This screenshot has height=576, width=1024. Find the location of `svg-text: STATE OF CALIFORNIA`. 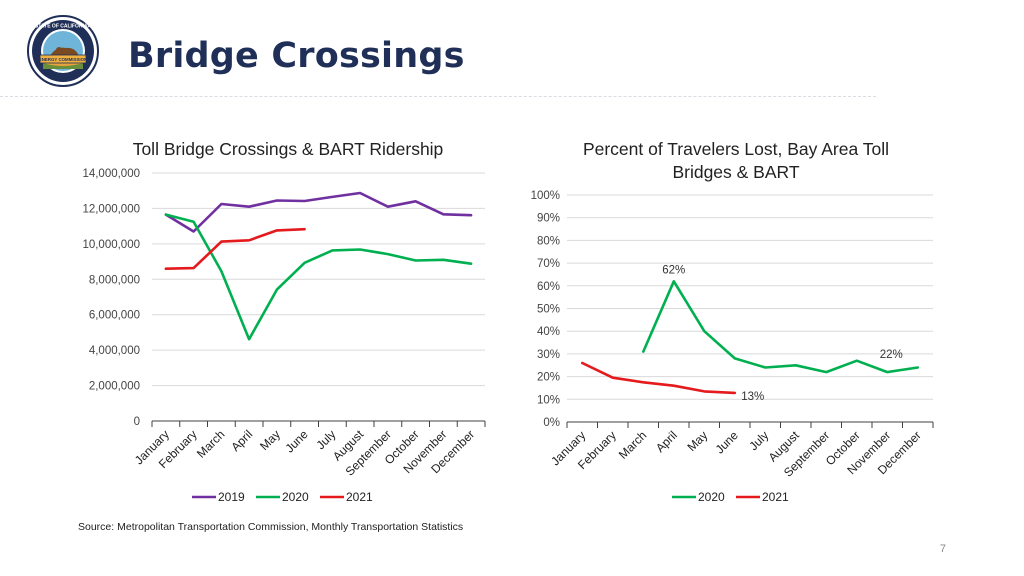

svg-text: STATE OF CALIFORNIA is located at coordinates (63, 27).